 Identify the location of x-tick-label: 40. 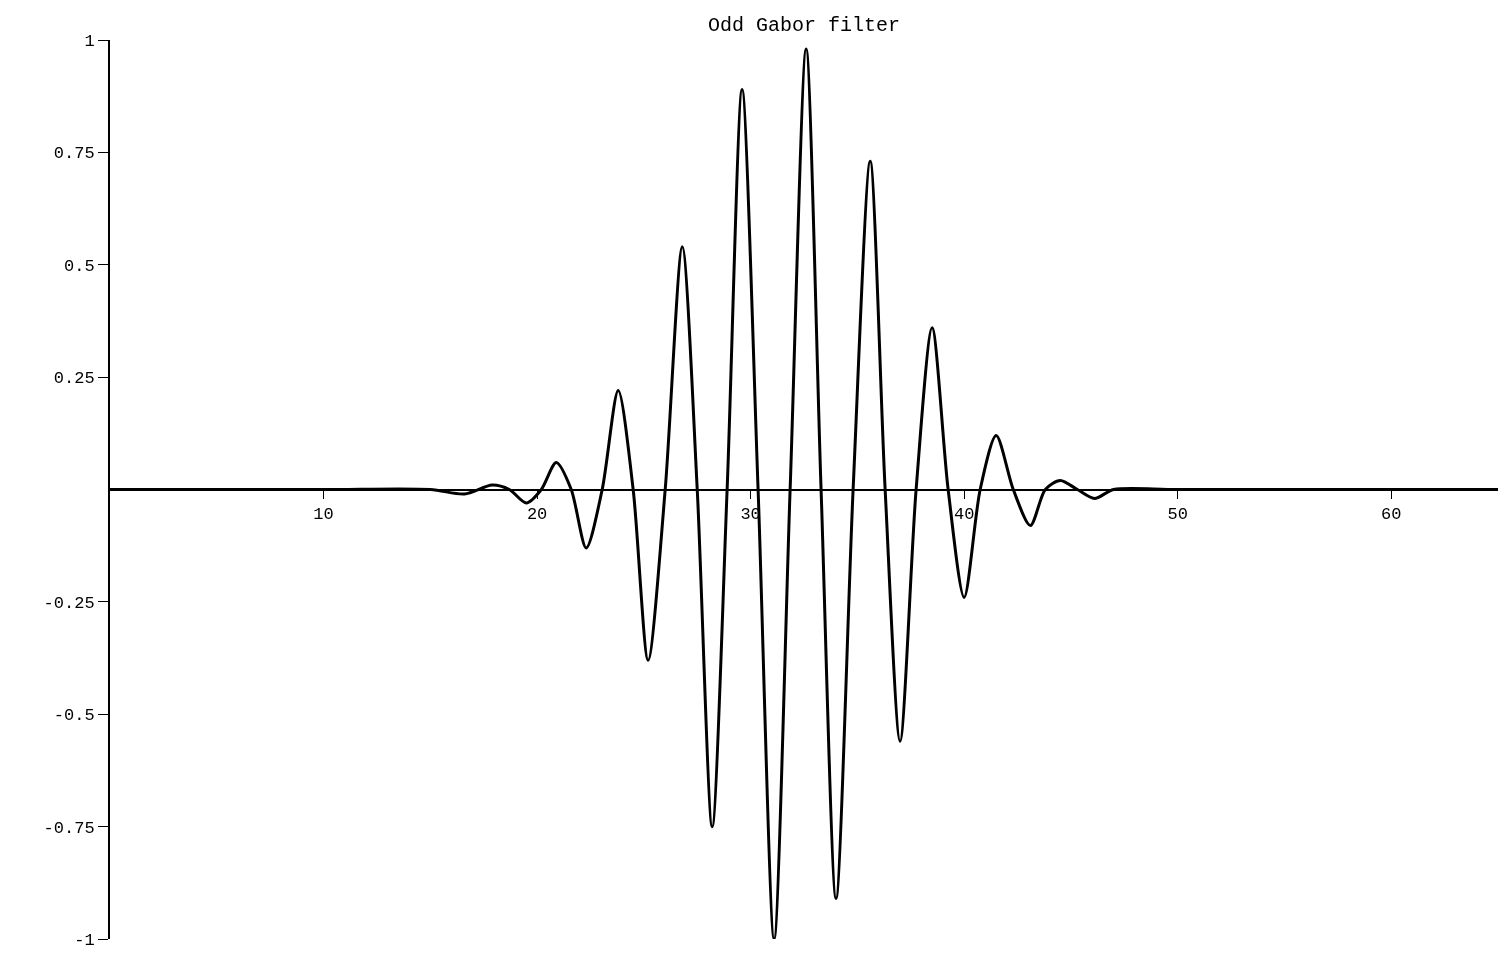
(964, 514).